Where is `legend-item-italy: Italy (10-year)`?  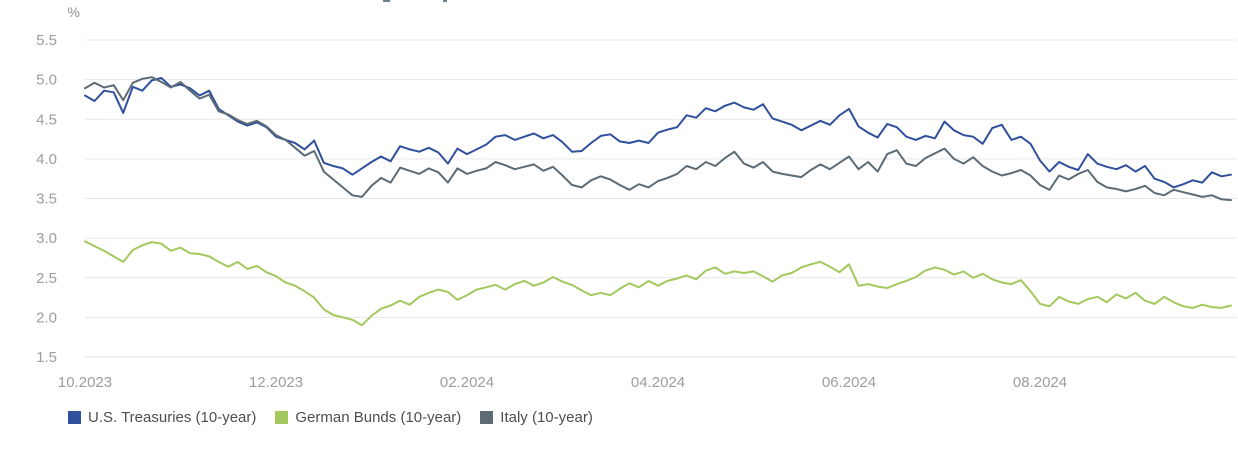 legend-item-italy: Italy (10-year) is located at coordinates (536, 417).